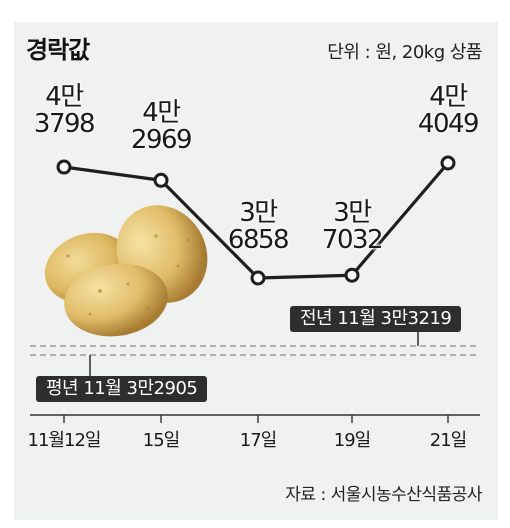 Image resolution: width=510 pixels, height=528 pixels. Describe the element at coordinates (161, 440) in the screenshot. I see `x-tick-label: 15일` at that location.